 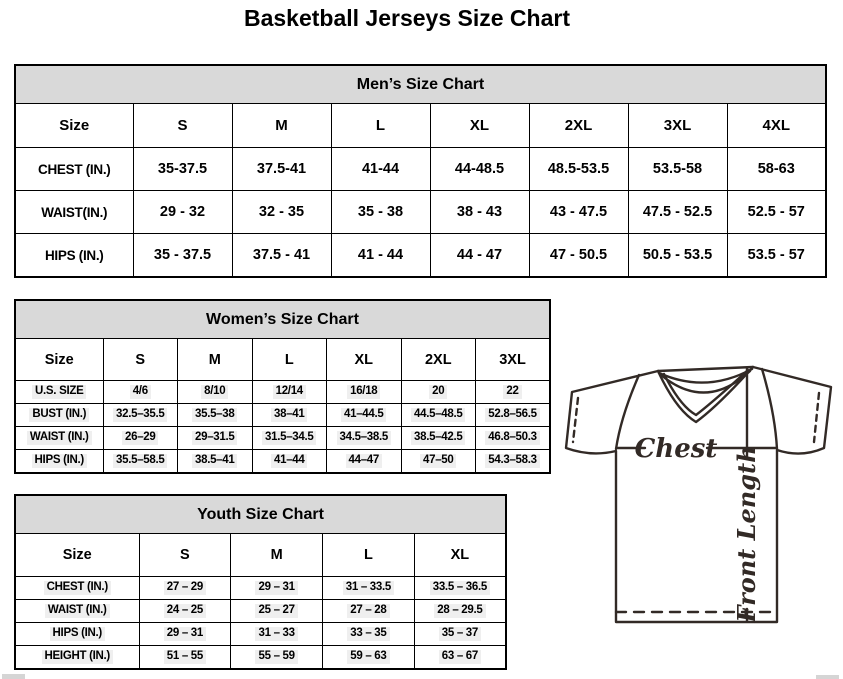 I want to click on row-label: WAIST(IN.), so click(x=74, y=212).